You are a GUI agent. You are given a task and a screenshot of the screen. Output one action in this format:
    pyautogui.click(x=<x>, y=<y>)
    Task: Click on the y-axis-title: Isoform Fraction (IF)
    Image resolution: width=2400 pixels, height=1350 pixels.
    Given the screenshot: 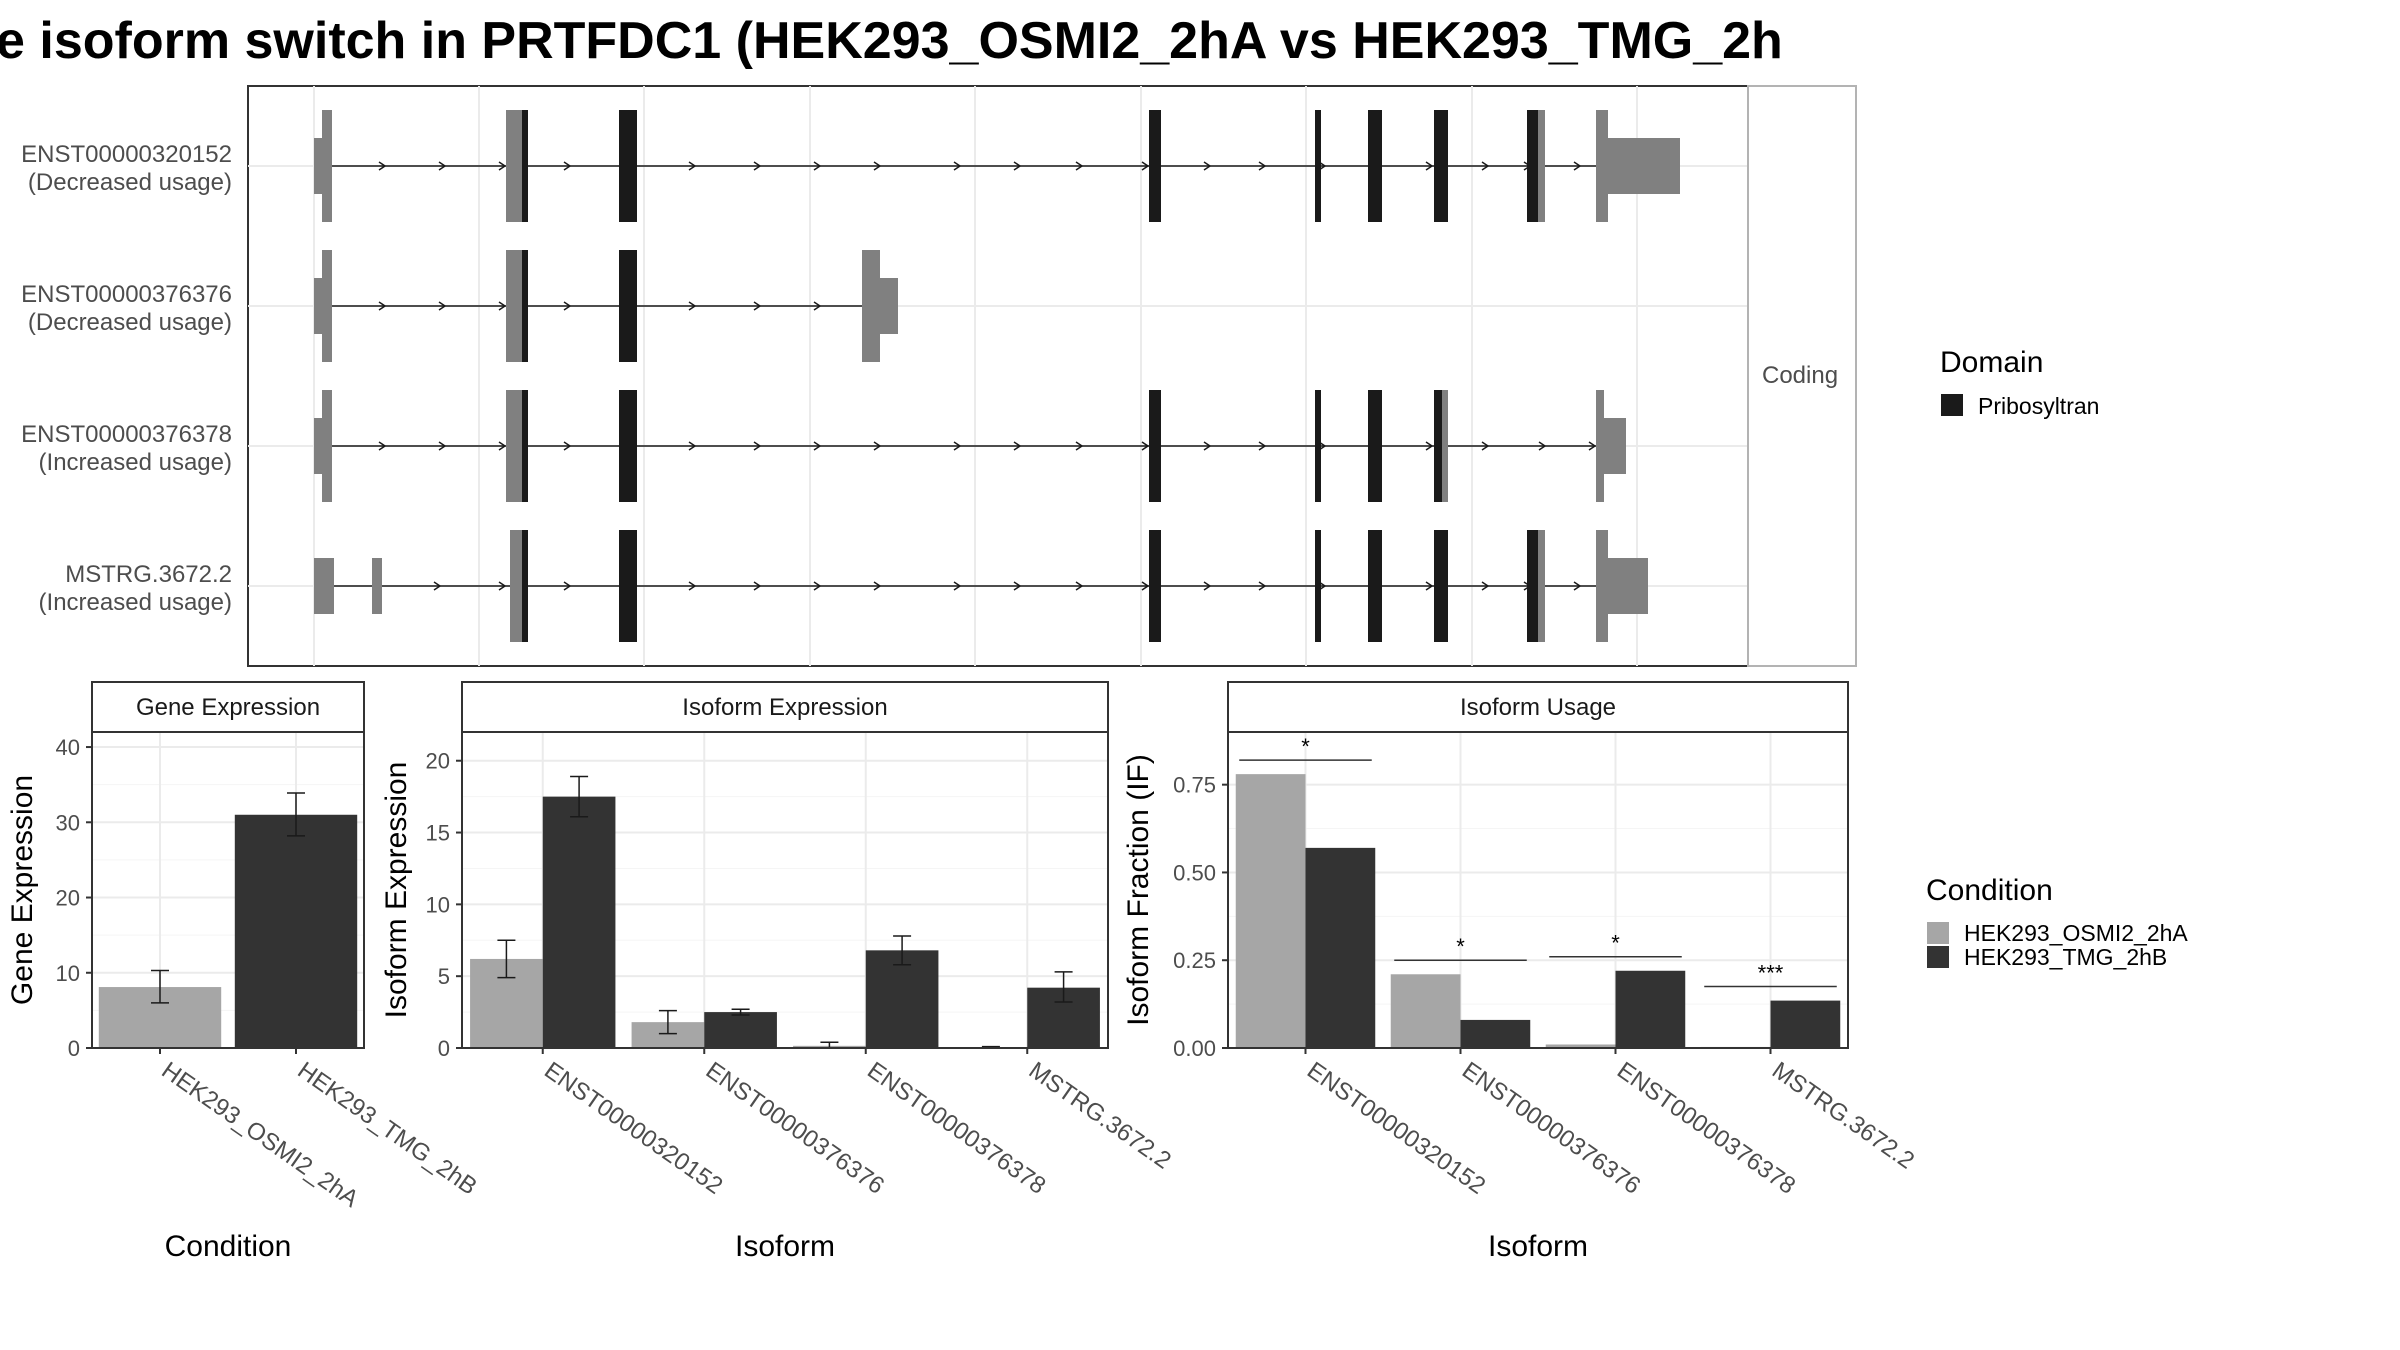 What is the action you would take?
    pyautogui.click(x=1138, y=890)
    